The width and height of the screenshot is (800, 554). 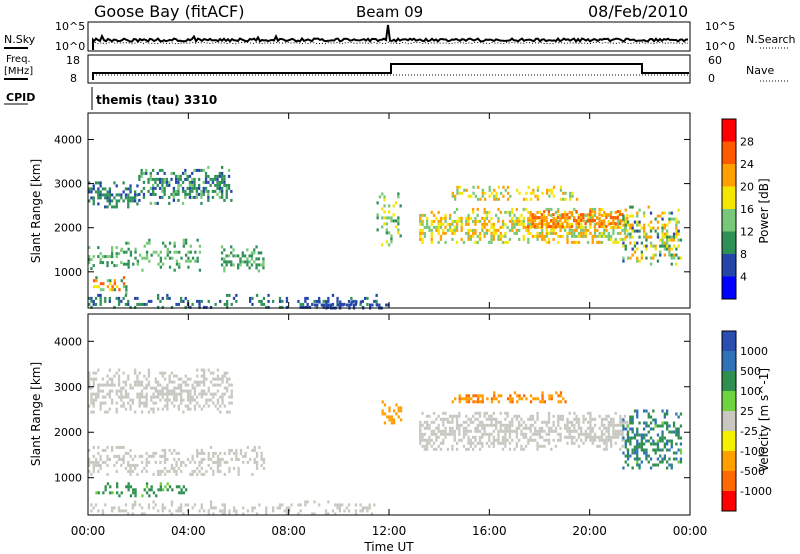 I want to click on power-colorbar-tick: 28, so click(x=747, y=142).